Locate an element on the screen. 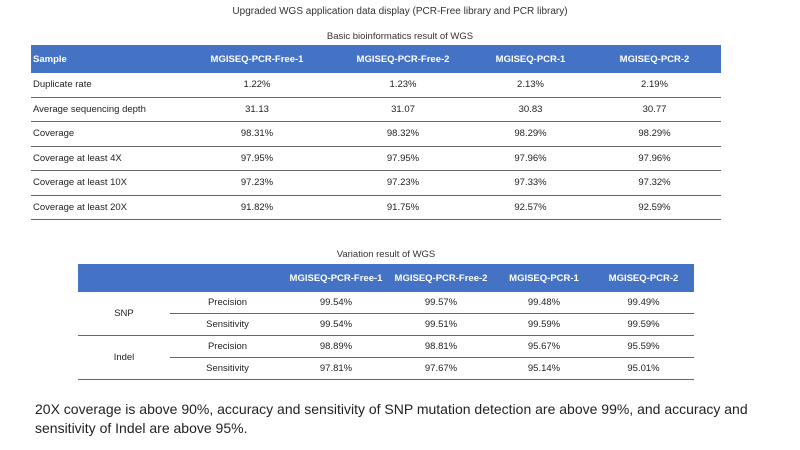 The height and width of the screenshot is (450, 800). table-cell: 1.23% is located at coordinates (403, 85).